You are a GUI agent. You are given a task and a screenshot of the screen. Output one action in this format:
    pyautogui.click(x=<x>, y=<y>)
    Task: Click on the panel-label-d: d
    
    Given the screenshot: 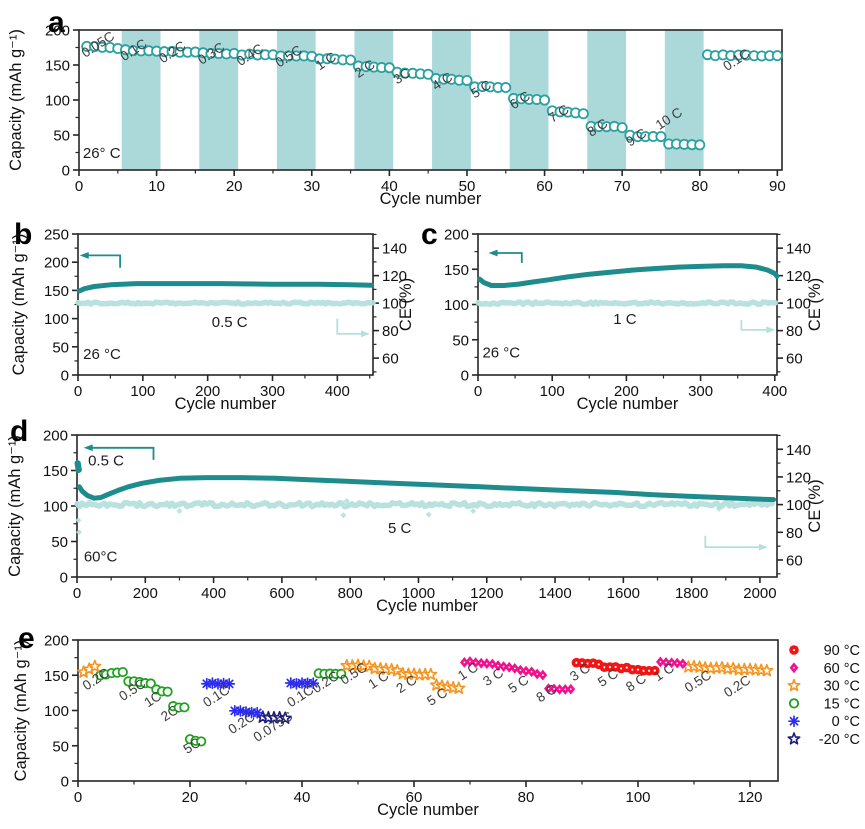 What is the action you would take?
    pyautogui.click(x=19, y=431)
    